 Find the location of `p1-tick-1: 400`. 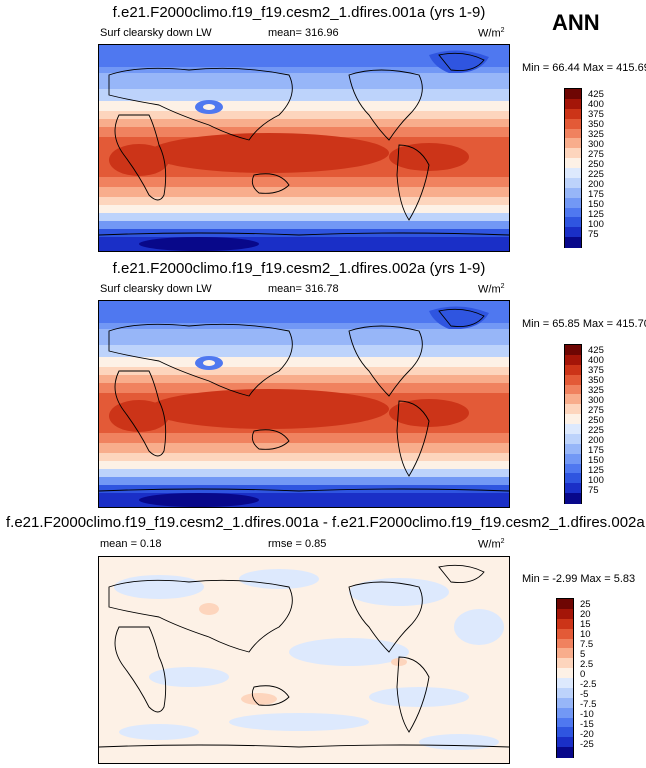

p1-tick-1: 400 is located at coordinates (596, 104).